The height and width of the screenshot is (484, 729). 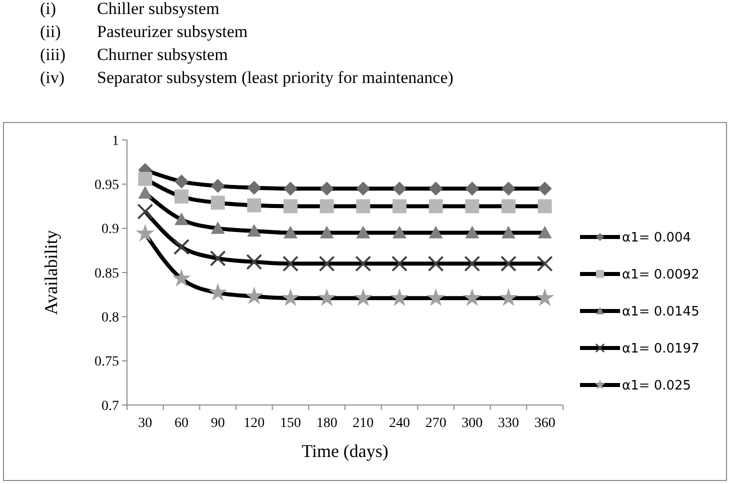 What do you see at coordinates (508, 423) in the screenshot?
I see `x-tick-label: 330` at bounding box center [508, 423].